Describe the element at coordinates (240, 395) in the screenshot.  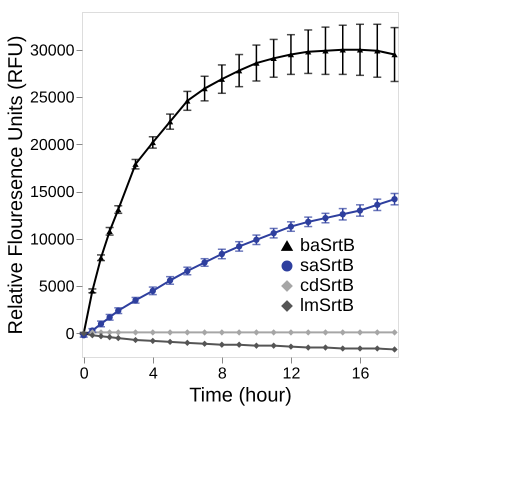
I see `x-axis-title: Time (hour)` at that location.